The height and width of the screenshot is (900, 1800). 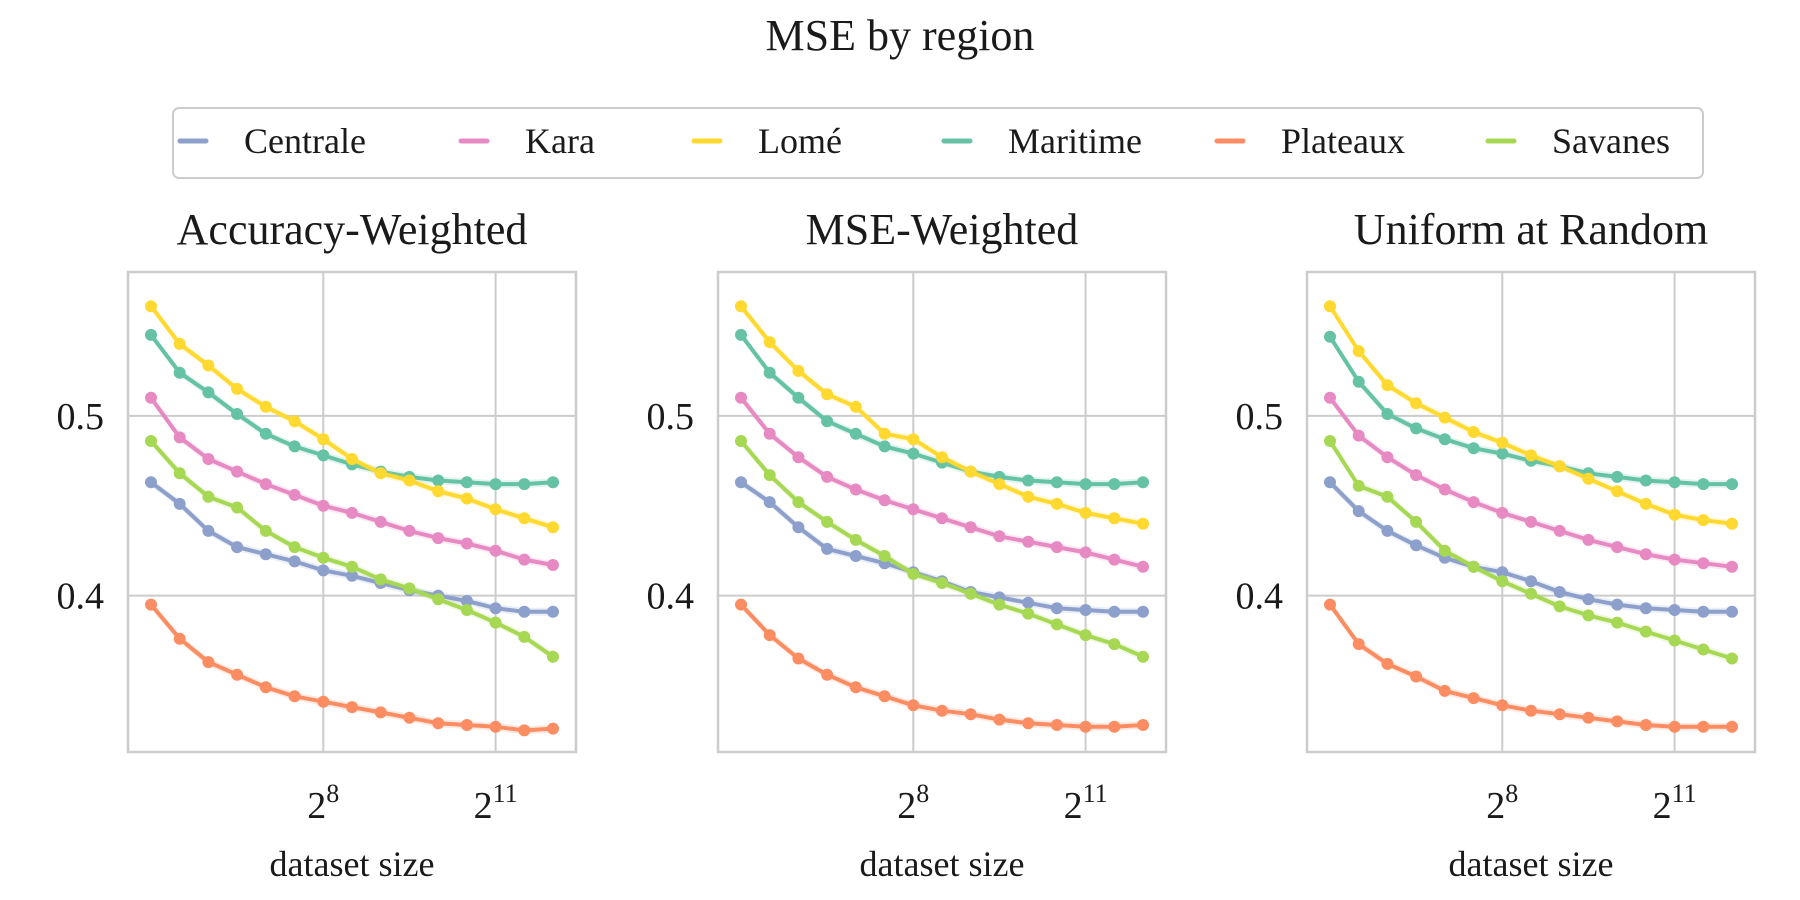 I want to click on y-tick-label: 0.5, so click(x=81, y=417).